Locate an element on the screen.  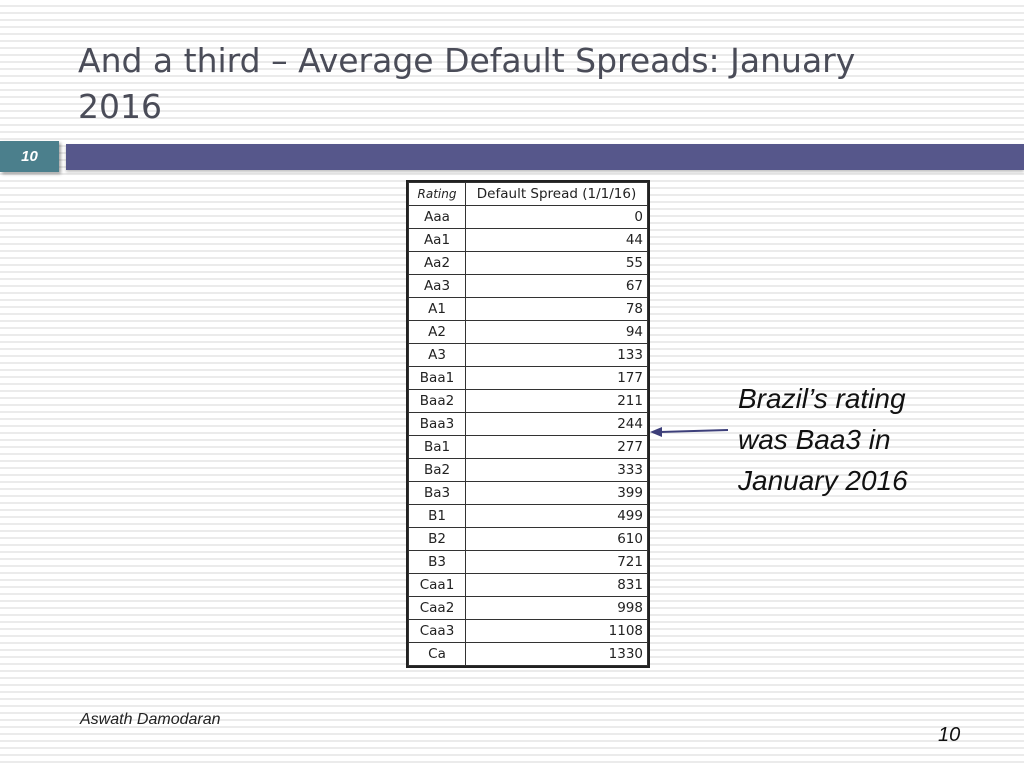
spread-cell: 610 is located at coordinates (556, 539).